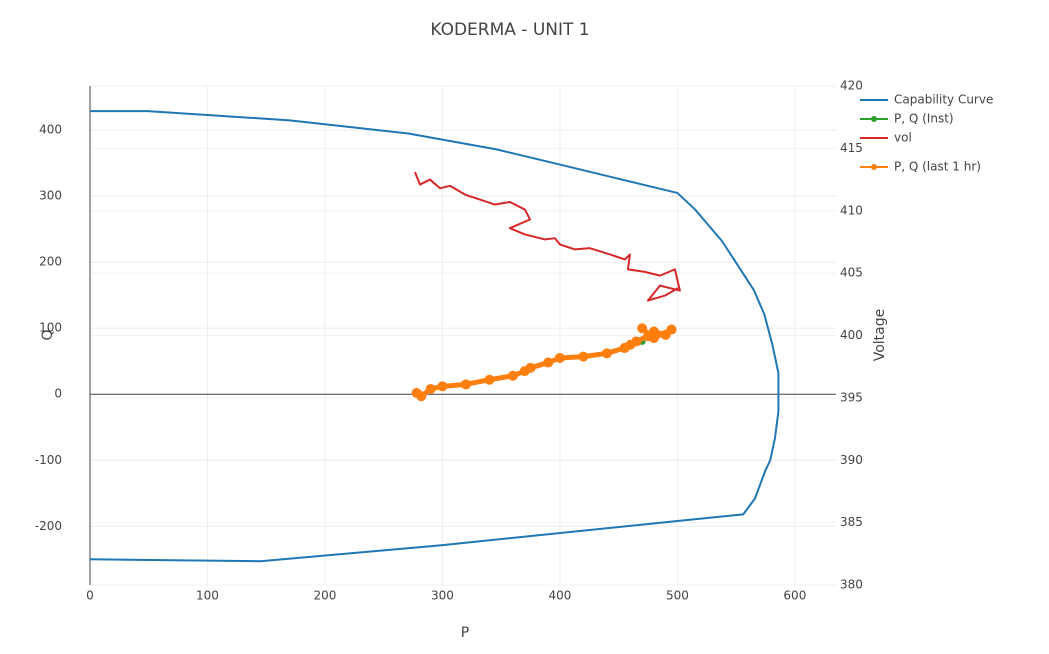 The image size is (1049, 654). What do you see at coordinates (442, 596) in the screenshot?
I see `x-tick-label: 300` at bounding box center [442, 596].